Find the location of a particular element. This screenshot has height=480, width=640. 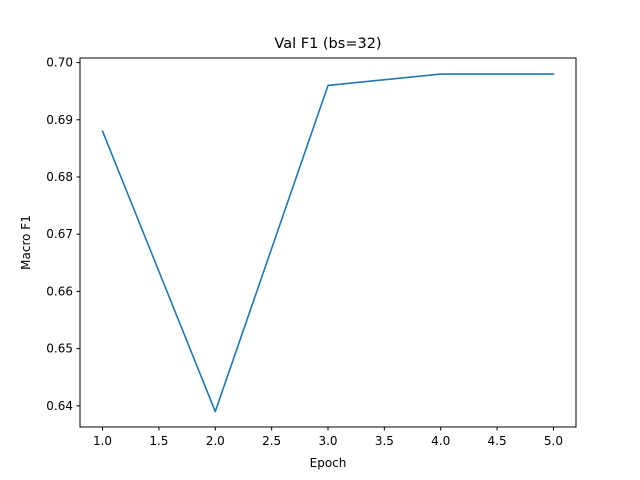

x-tick-label: 4.5 is located at coordinates (497, 441).